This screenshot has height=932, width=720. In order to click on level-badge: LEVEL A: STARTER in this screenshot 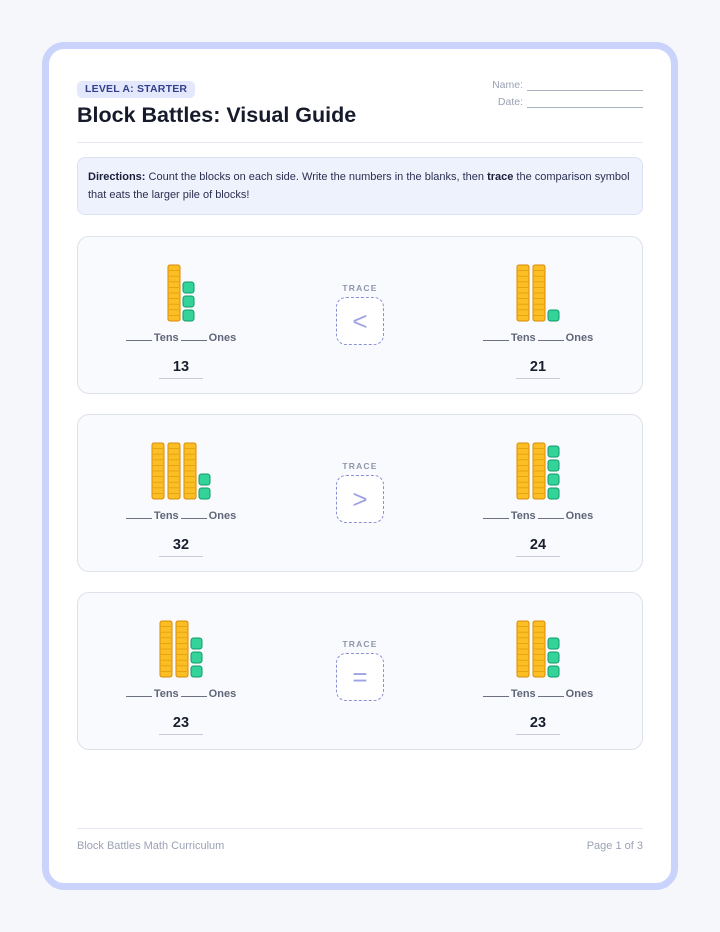, I will do `click(136, 89)`.